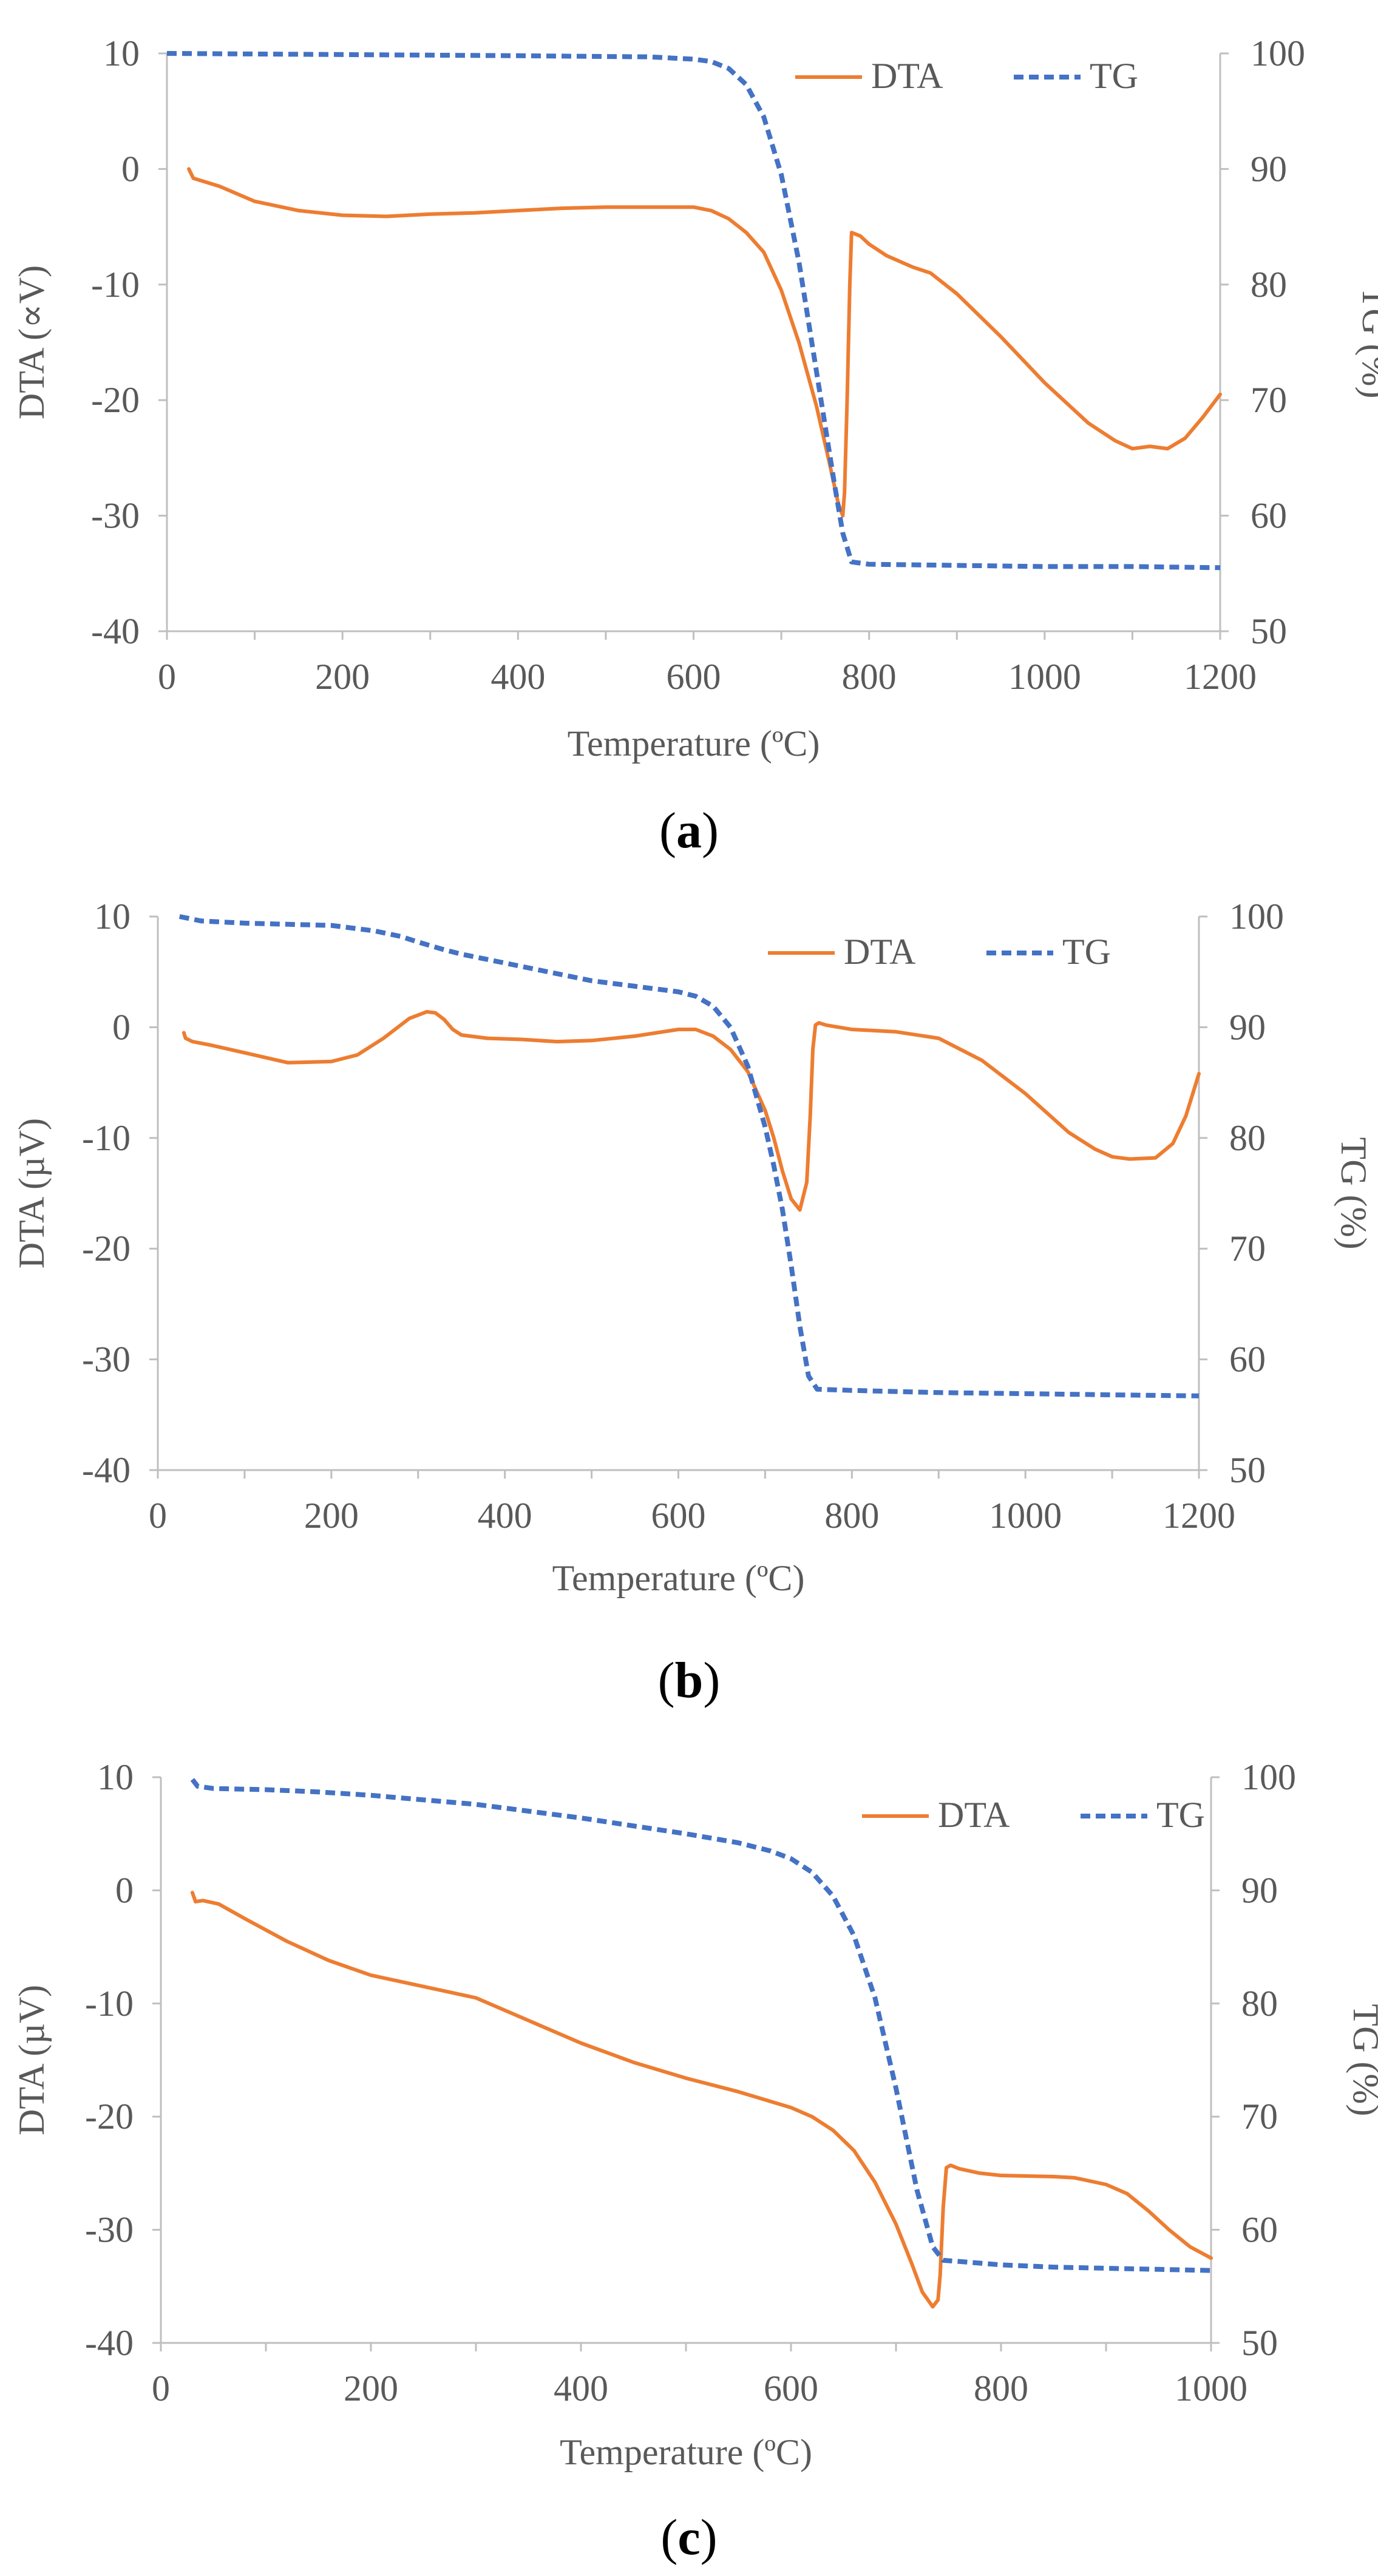  What do you see at coordinates (689, 1681) in the screenshot?
I see `panel-caption: (b)` at bounding box center [689, 1681].